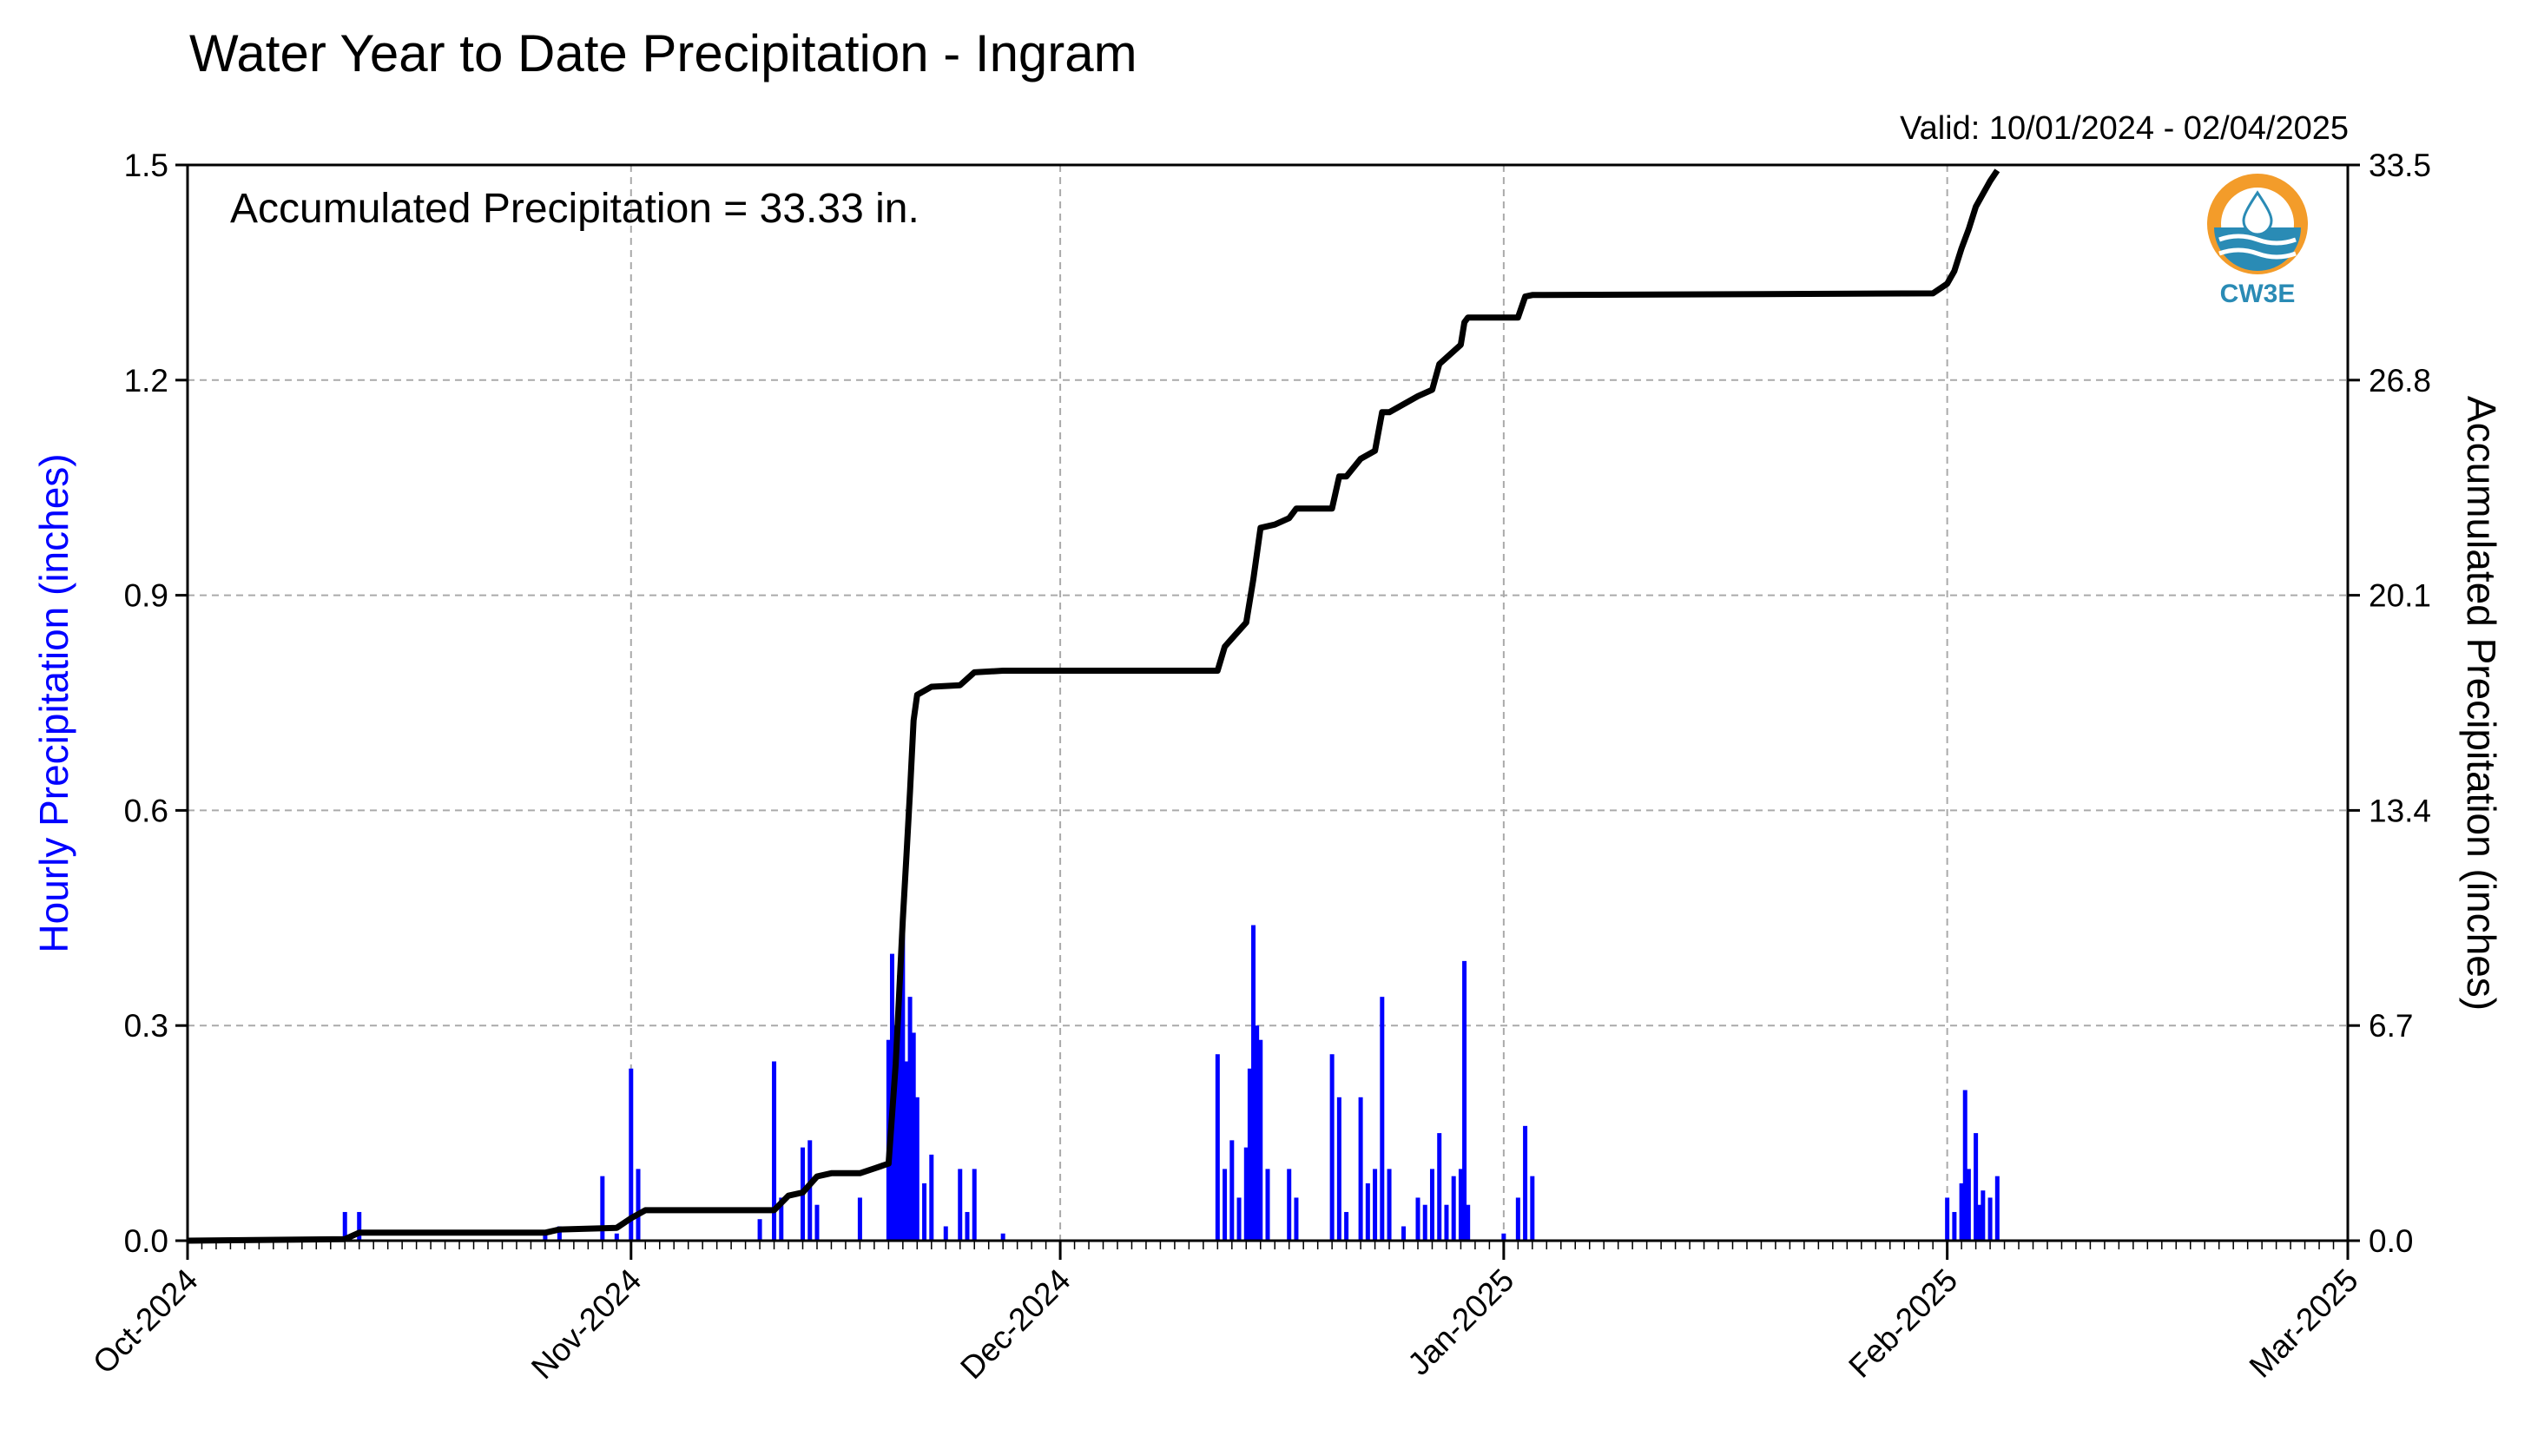 Image resolution: width=2531 pixels, height=1456 pixels. Describe the element at coordinates (2400, 381) in the screenshot. I see `y-right-tick-label: 26.8` at that location.